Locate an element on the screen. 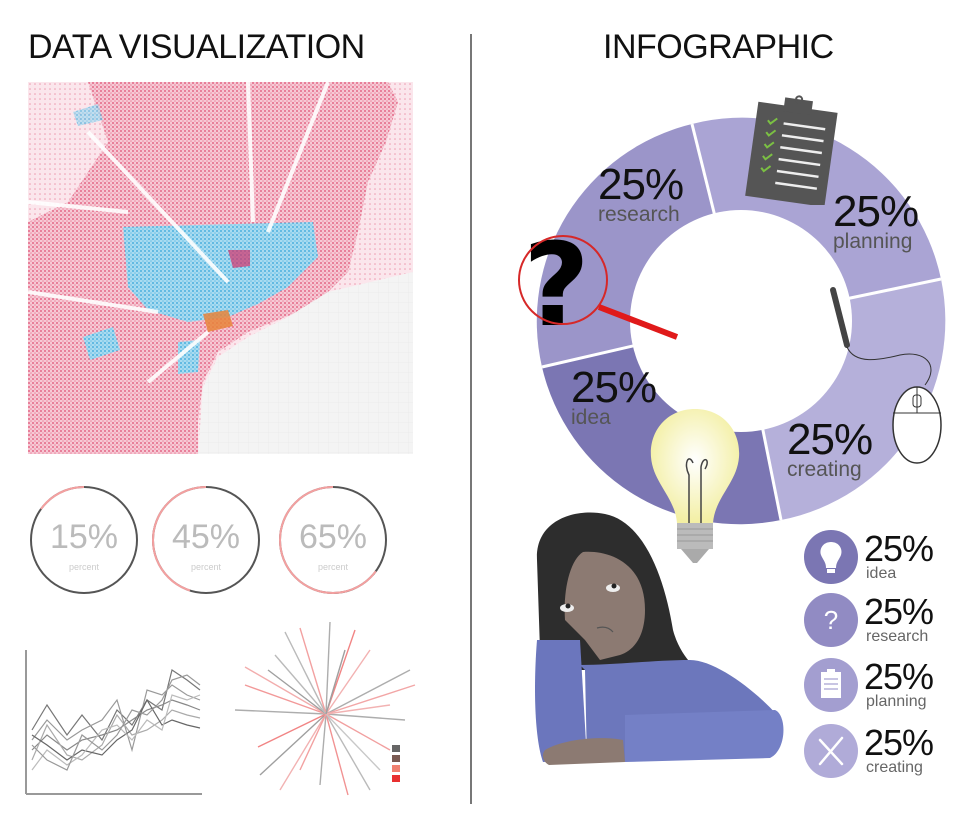 This screenshot has width=980, height=828. legend-item-planning: 25% planning is located at coordinates (885, 686).